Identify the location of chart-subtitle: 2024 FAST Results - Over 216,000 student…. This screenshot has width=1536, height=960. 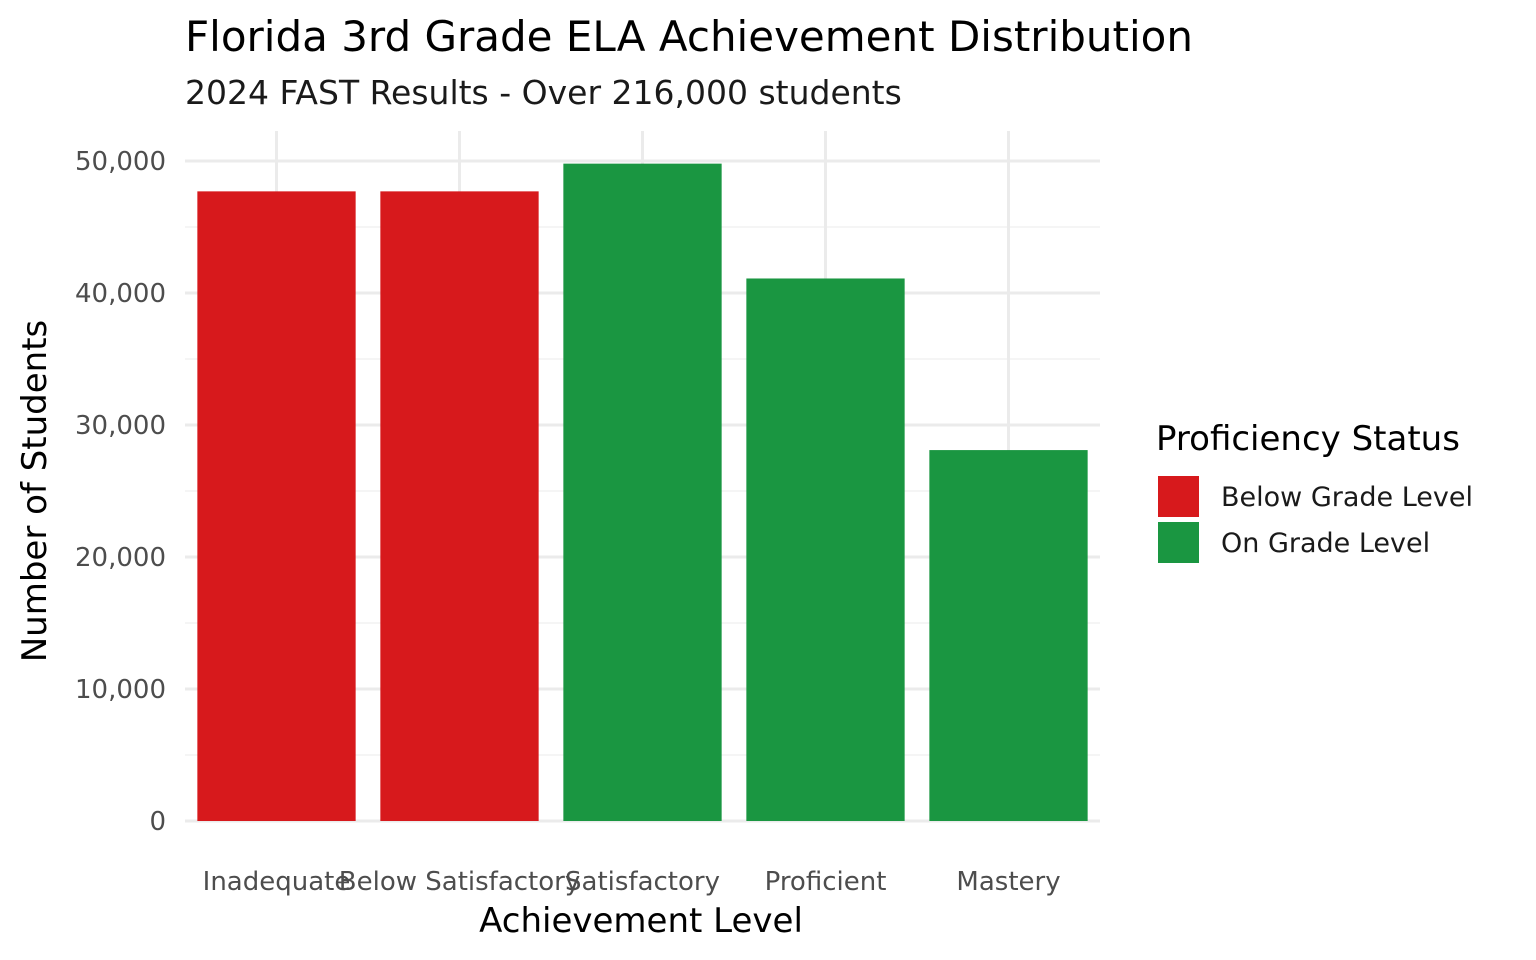
(543, 92).